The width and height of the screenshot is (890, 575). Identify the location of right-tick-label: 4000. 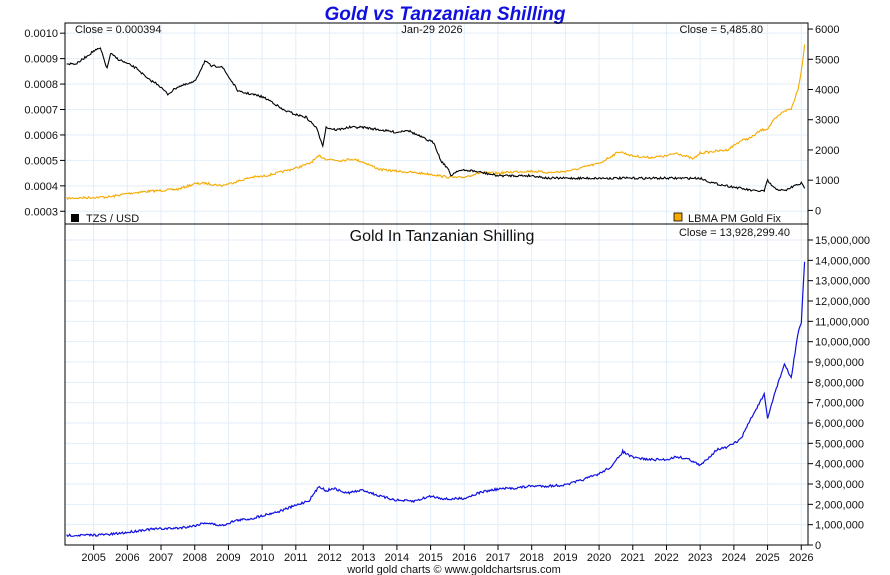
(827, 90).